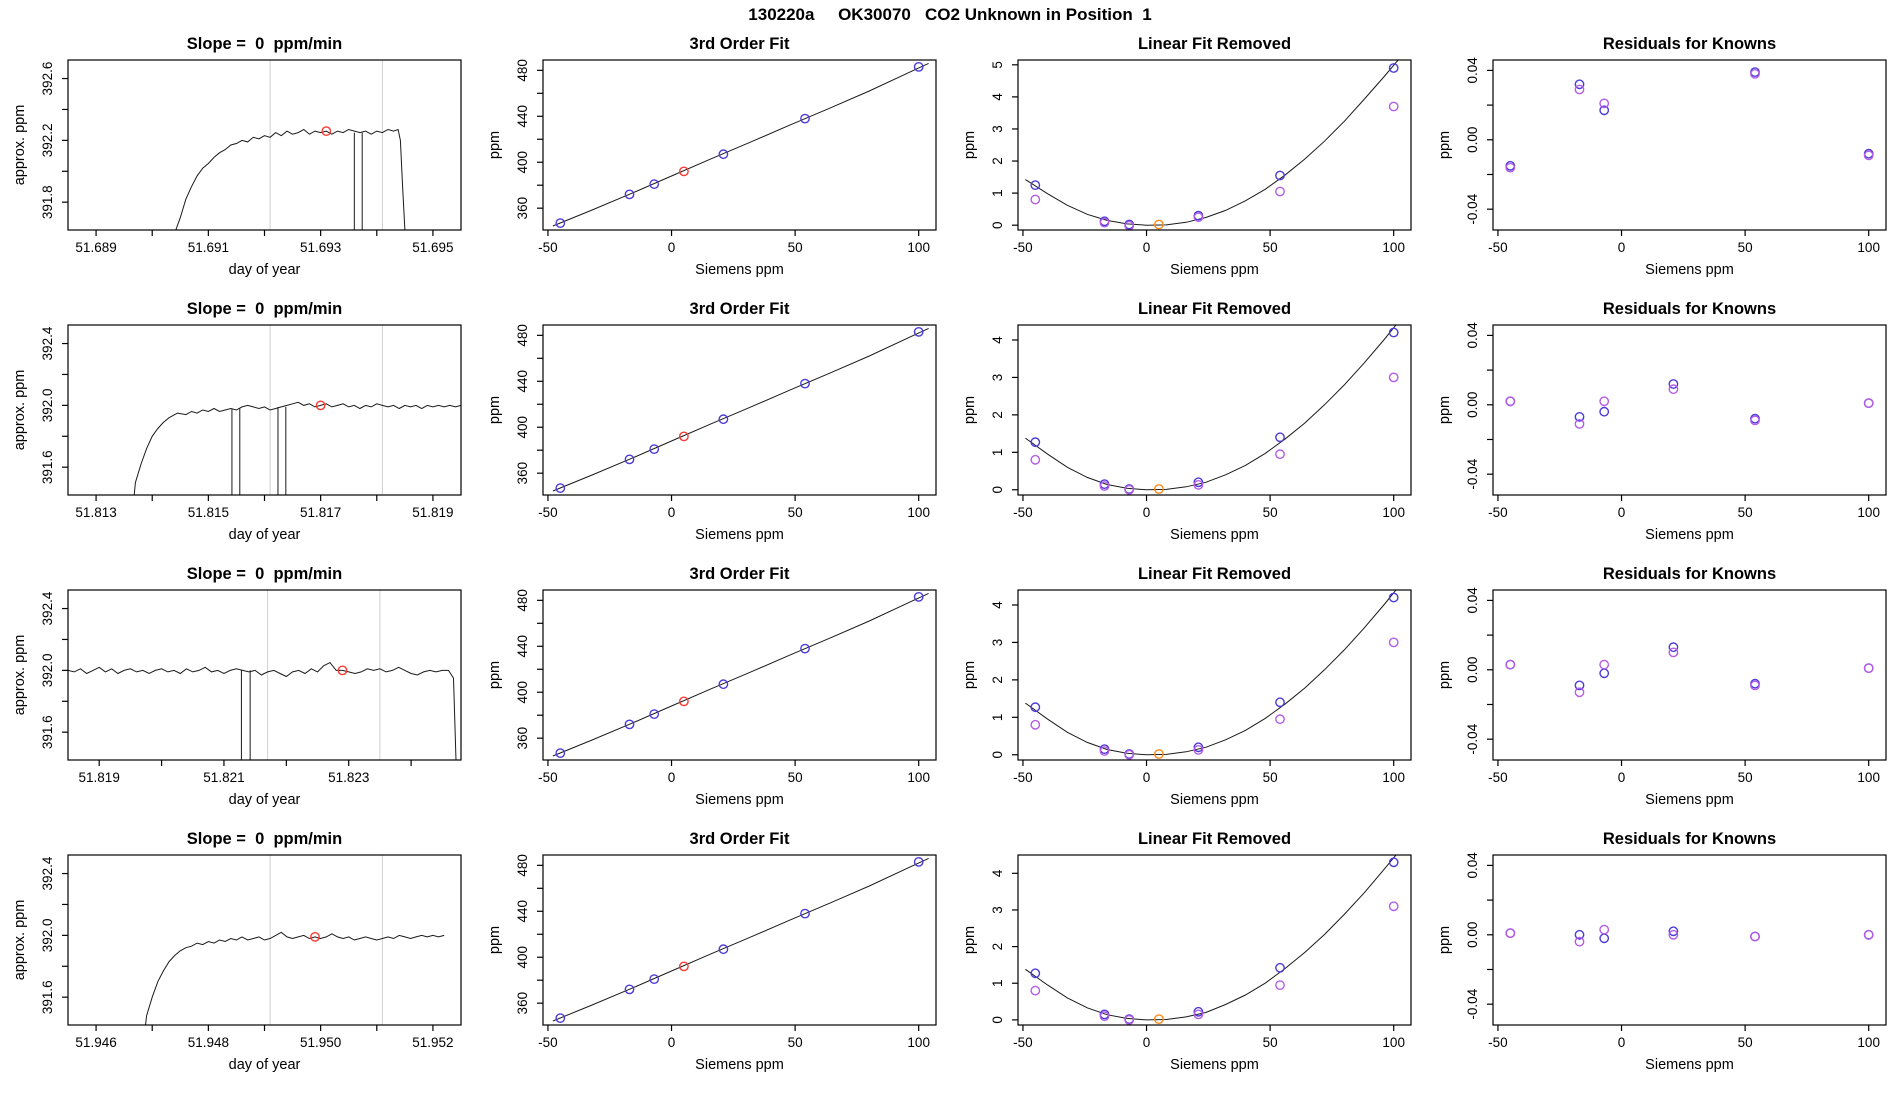 This screenshot has height=1100, width=1900. I want to click on unknown-gas-marker, so click(683, 171).